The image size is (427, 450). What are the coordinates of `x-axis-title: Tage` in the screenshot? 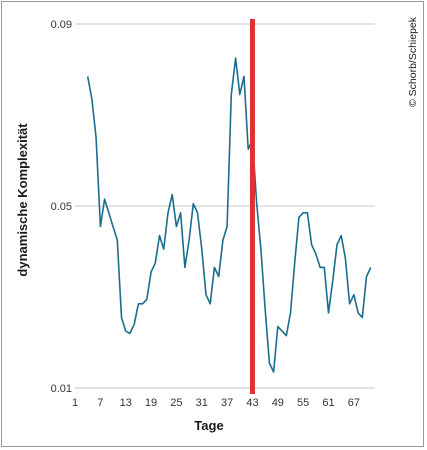 It's located at (208, 425).